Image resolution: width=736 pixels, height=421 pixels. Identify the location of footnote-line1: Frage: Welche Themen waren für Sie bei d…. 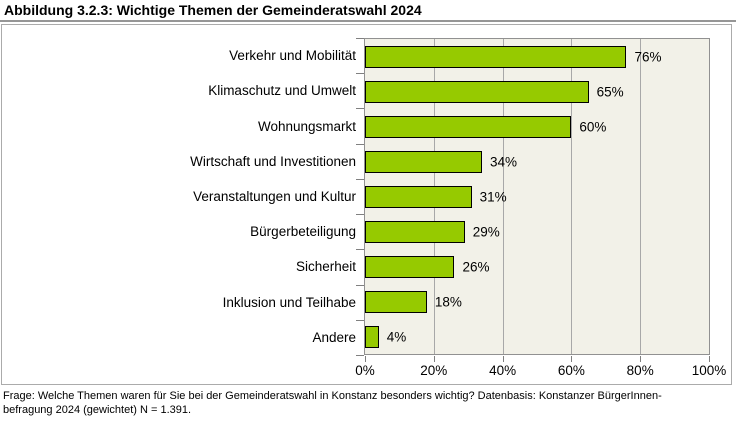
(332, 396).